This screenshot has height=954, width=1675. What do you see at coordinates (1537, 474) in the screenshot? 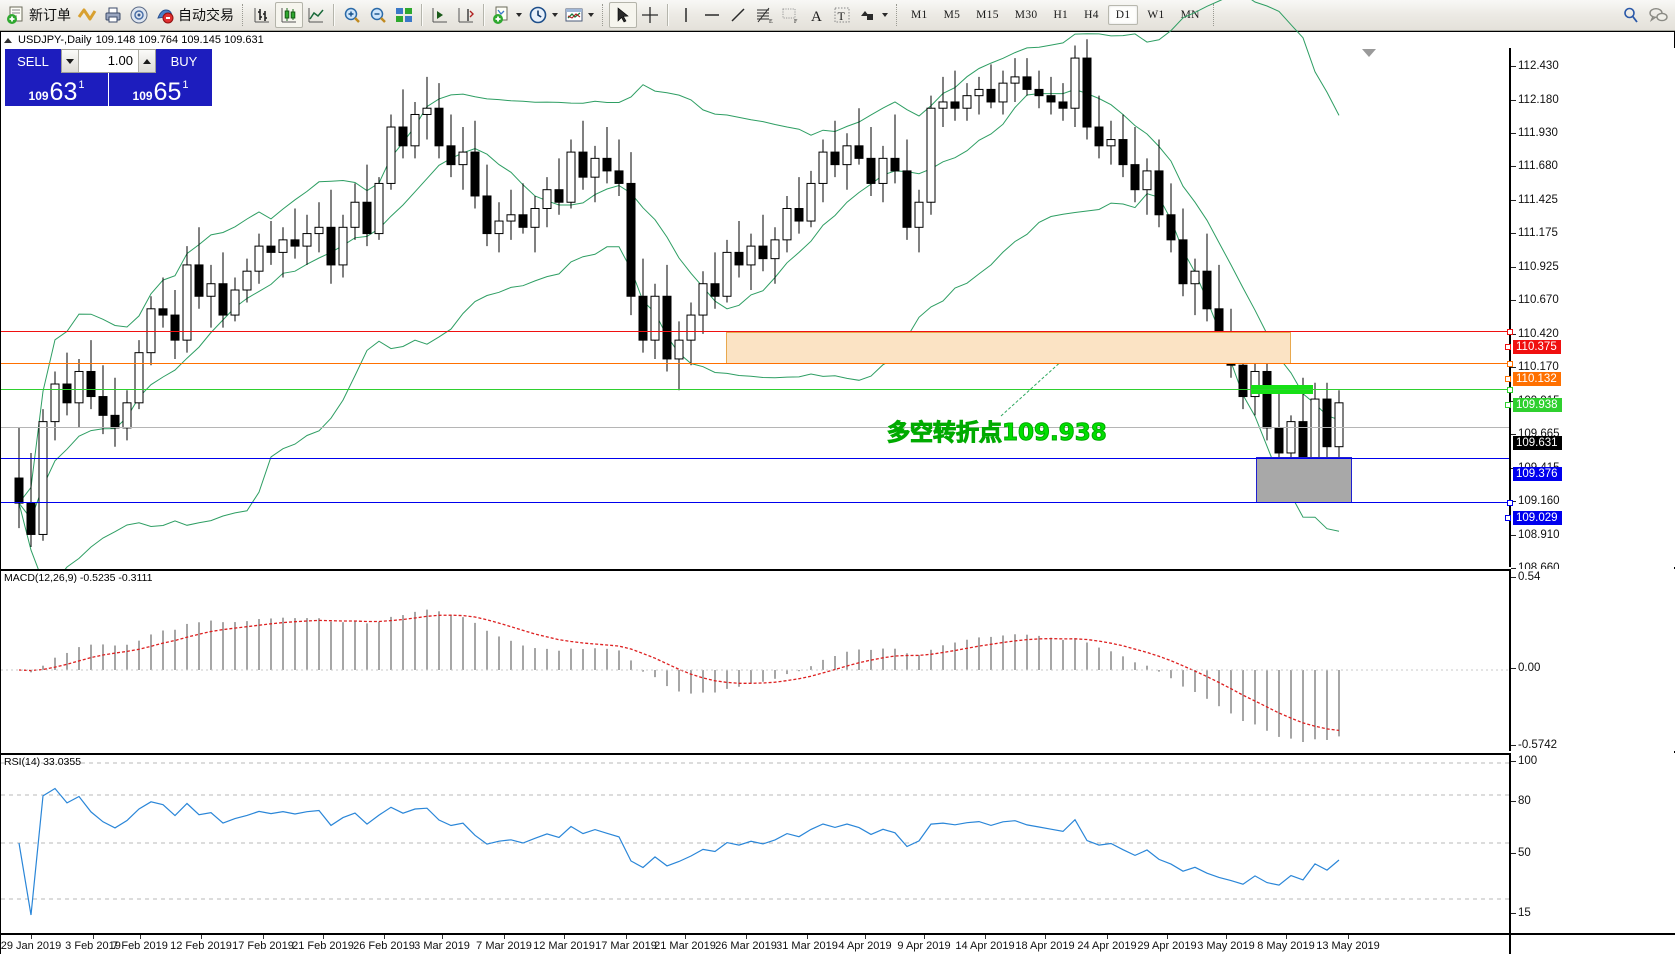
I see `price-level-tag-109376: 109.376` at bounding box center [1537, 474].